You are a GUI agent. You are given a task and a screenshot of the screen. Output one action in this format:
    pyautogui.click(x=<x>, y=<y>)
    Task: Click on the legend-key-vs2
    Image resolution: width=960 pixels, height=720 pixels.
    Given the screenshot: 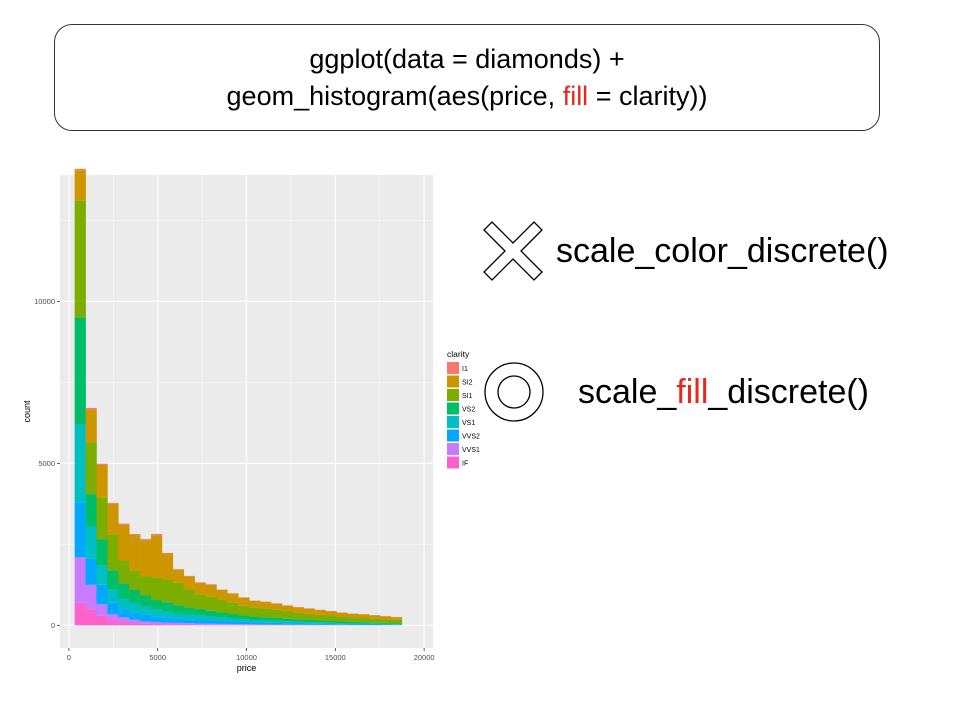 What is the action you would take?
    pyautogui.click(x=453, y=408)
    